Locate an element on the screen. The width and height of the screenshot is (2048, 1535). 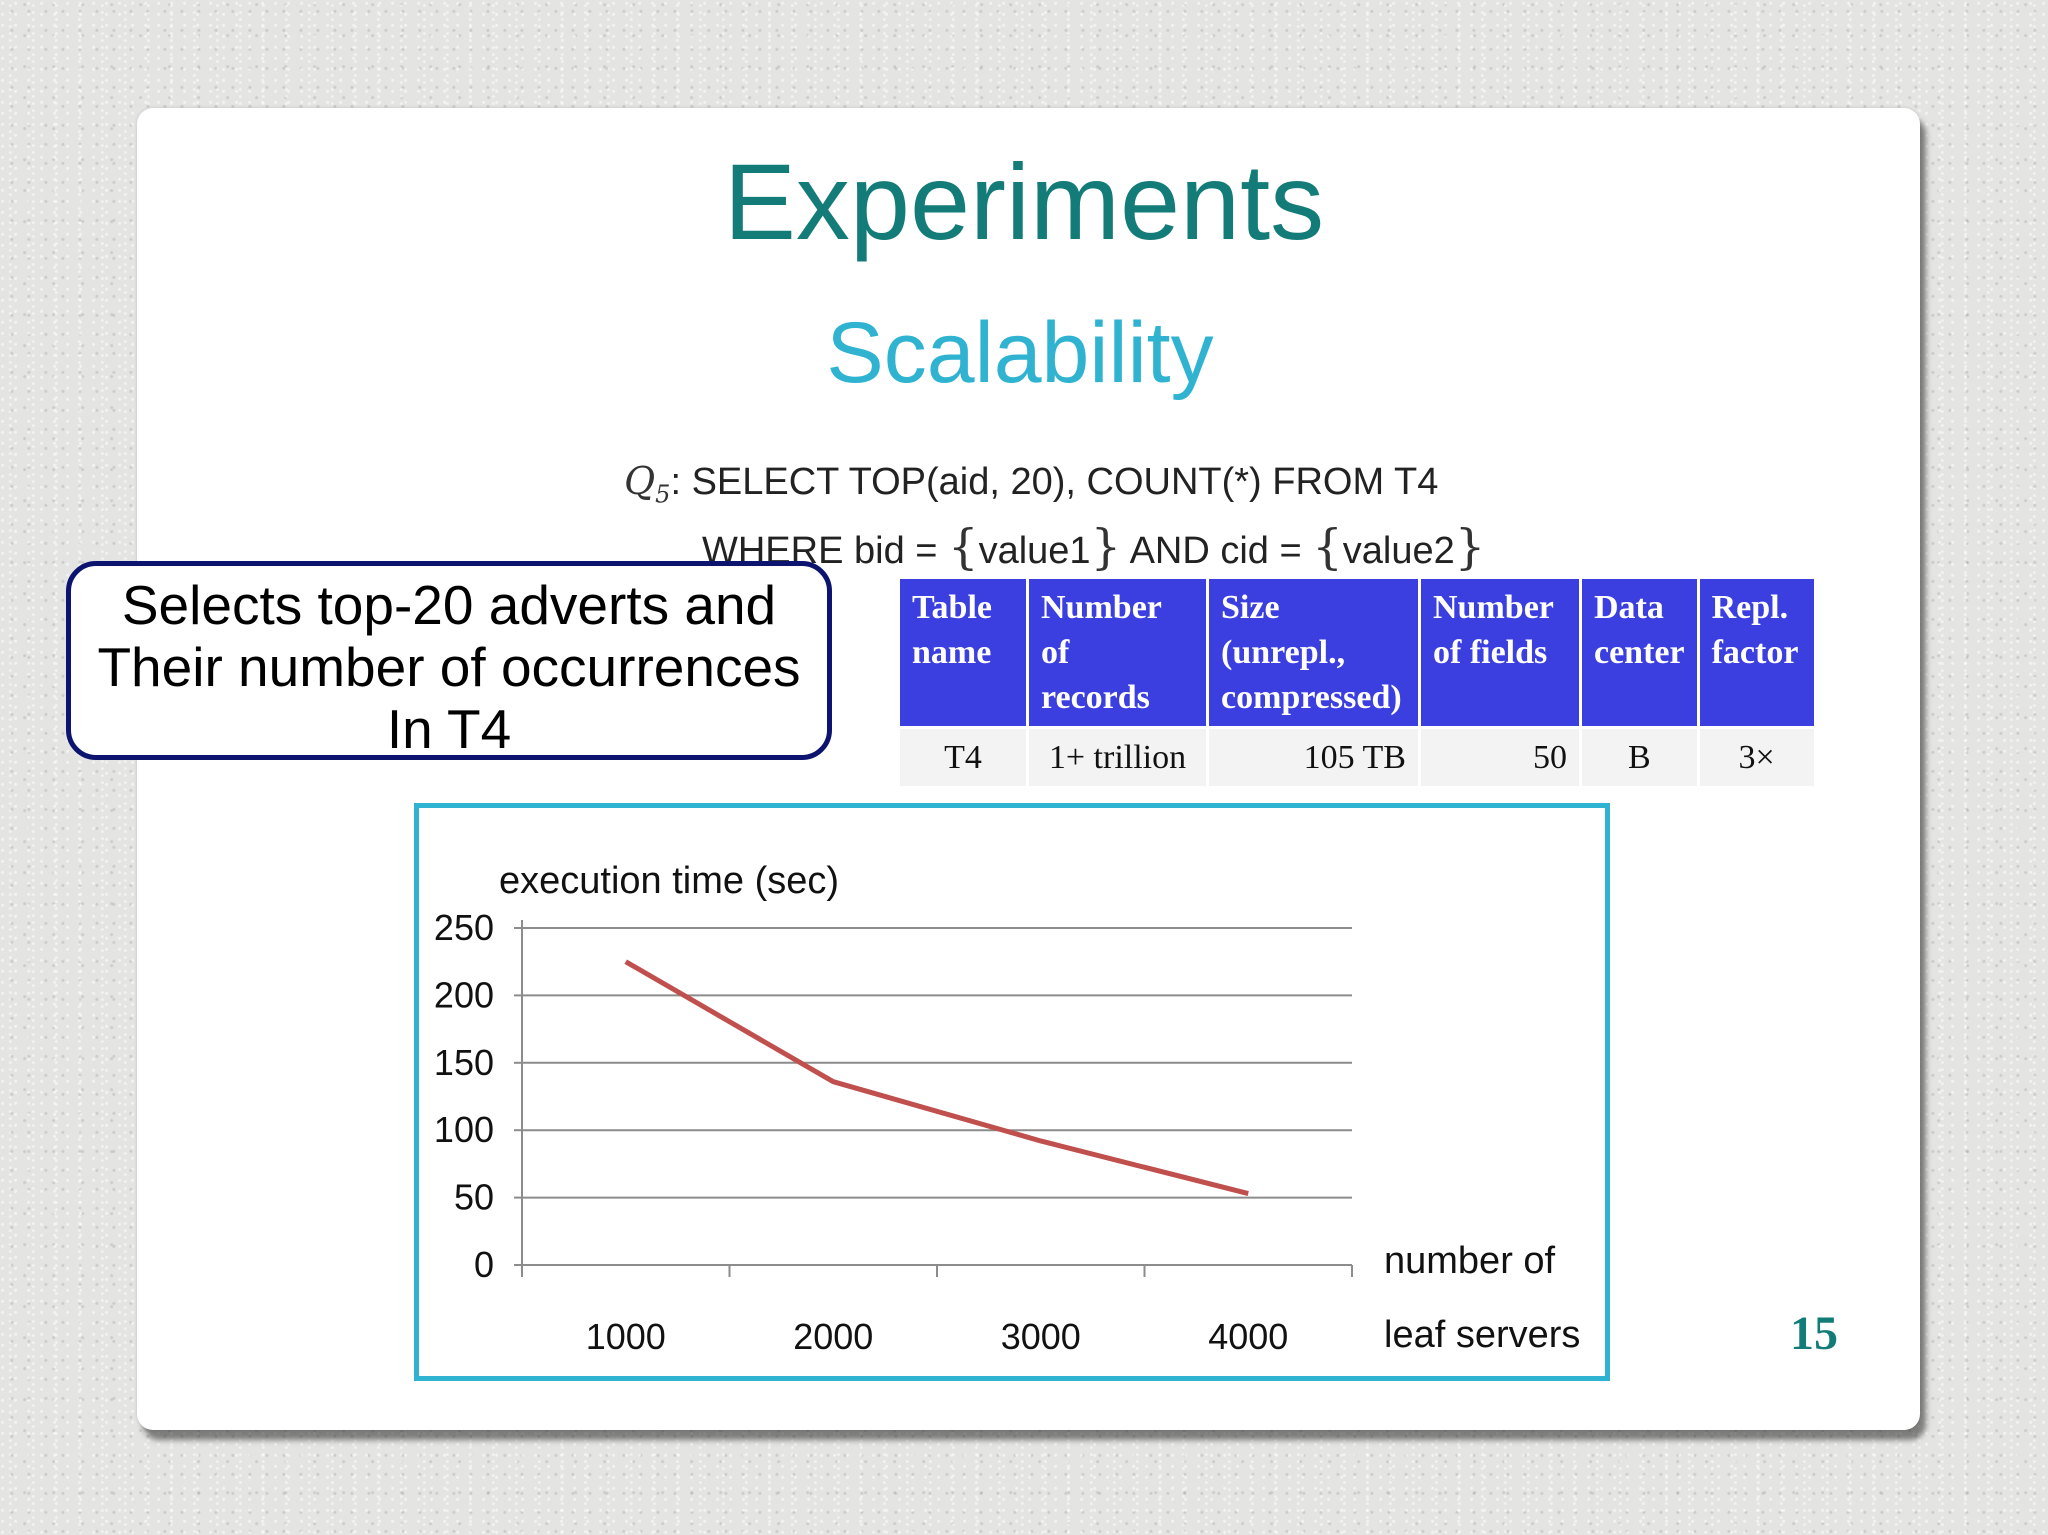
x-tick-label: 3000 is located at coordinates (1041, 1336).